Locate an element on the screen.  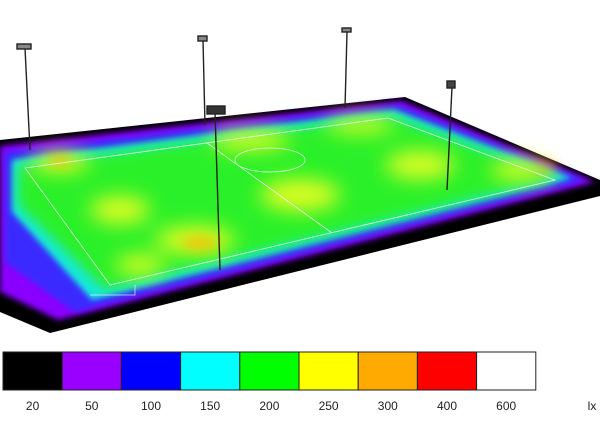
legend-unit: lx is located at coordinates (592, 406).